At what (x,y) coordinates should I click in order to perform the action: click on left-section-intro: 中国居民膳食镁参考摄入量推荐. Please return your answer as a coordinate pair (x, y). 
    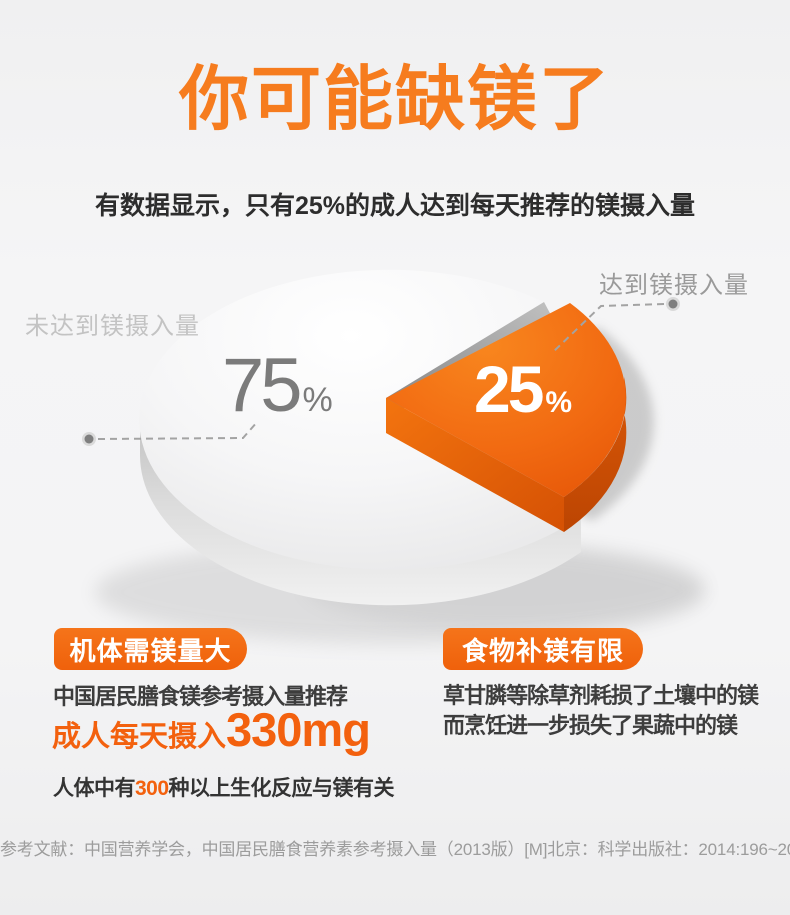
    Looking at the image, I should click on (200, 696).